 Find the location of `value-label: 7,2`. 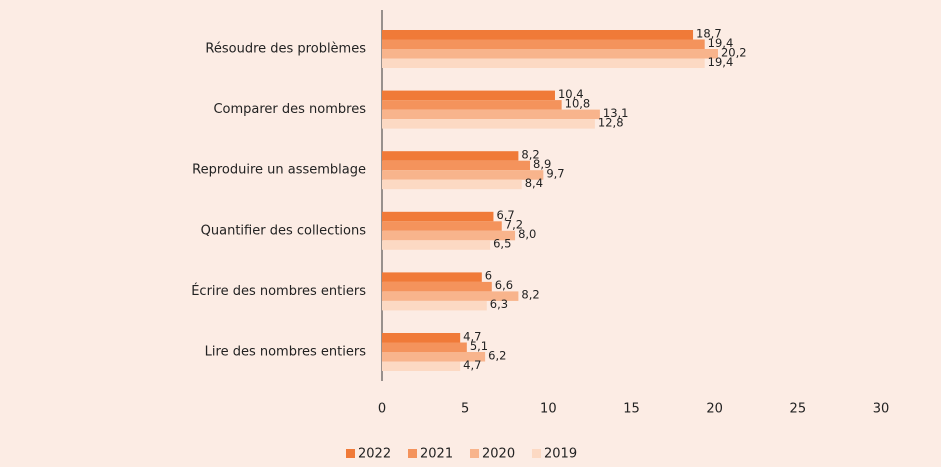

value-label: 7,2 is located at coordinates (514, 225).